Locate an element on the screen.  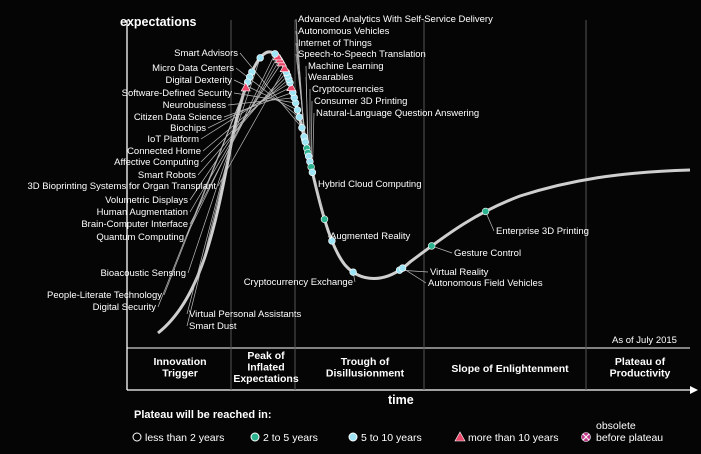
label-digital-security: Digital Security is located at coordinates (125, 307).